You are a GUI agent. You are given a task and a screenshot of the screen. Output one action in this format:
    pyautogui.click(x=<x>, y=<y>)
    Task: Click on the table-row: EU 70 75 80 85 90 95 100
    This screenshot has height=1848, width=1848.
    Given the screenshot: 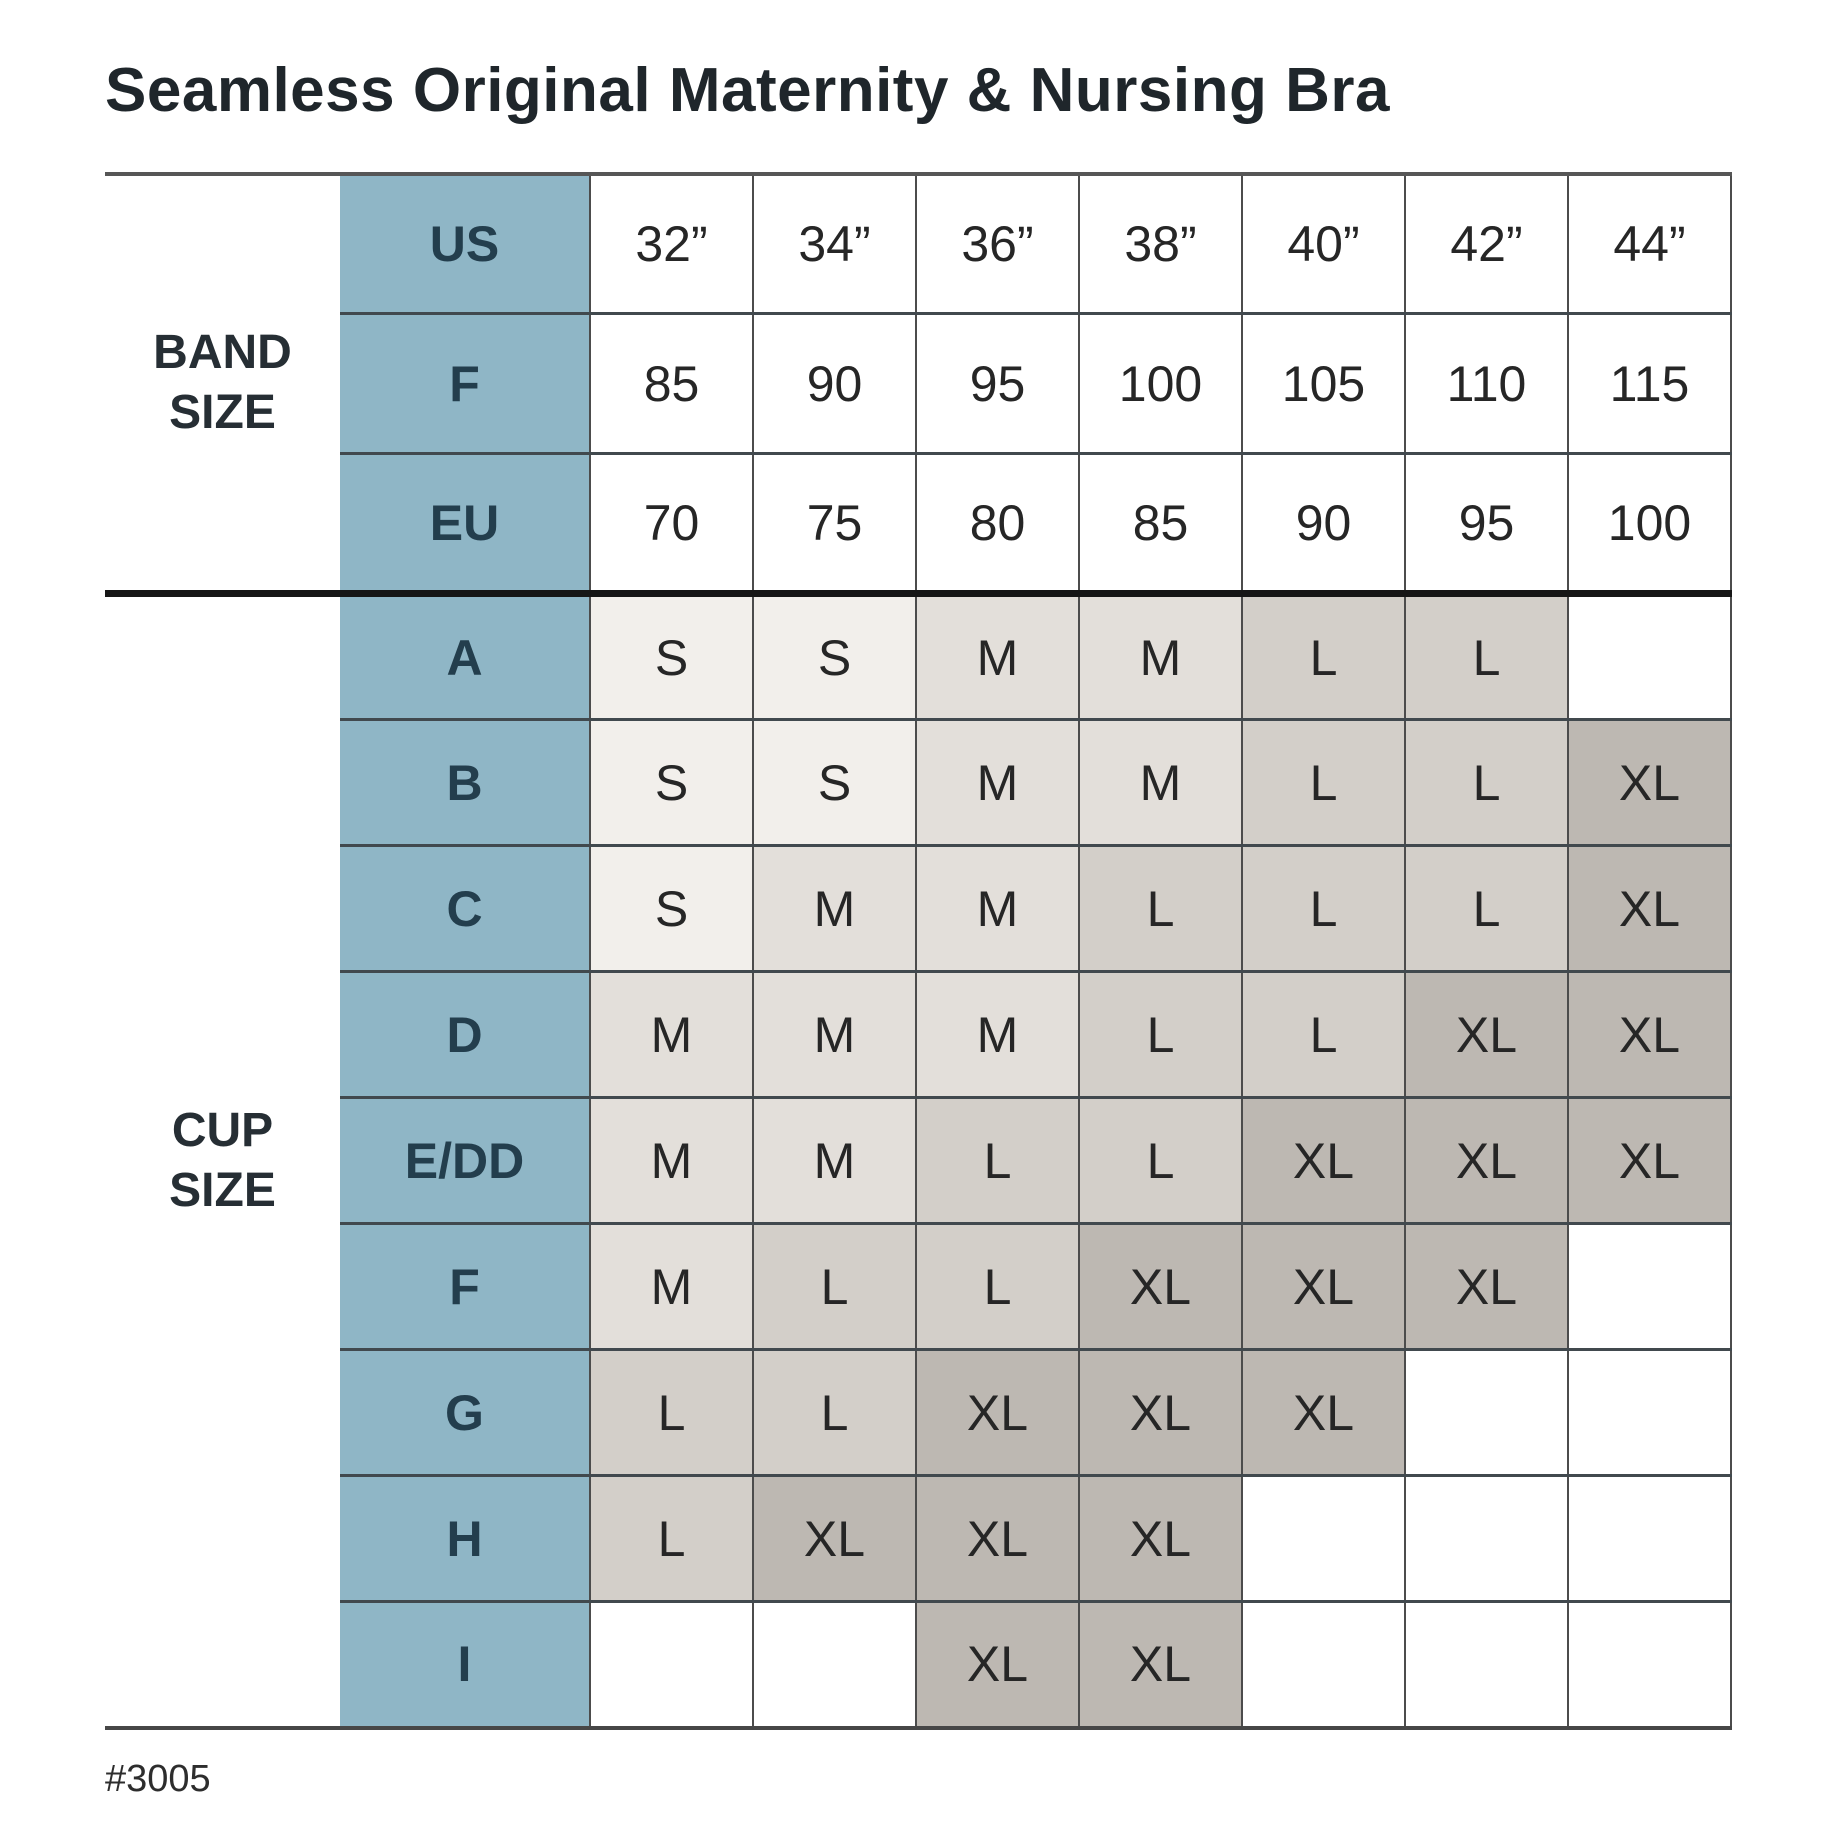 What is the action you would take?
    pyautogui.click(x=918, y=525)
    